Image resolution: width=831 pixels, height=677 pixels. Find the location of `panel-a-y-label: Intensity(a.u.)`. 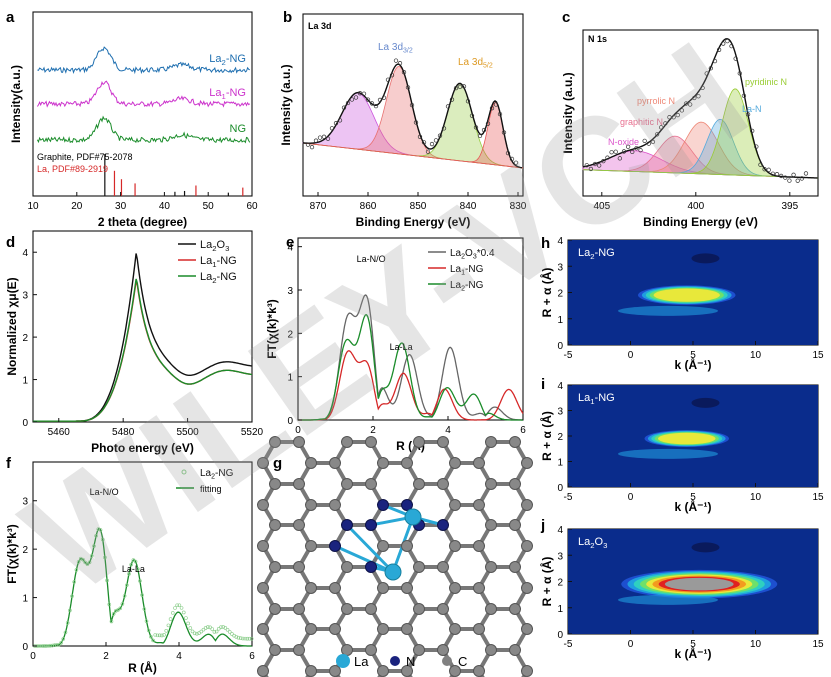

panel-a-y-label: Intensity(a.u.) is located at coordinates (16, 104).